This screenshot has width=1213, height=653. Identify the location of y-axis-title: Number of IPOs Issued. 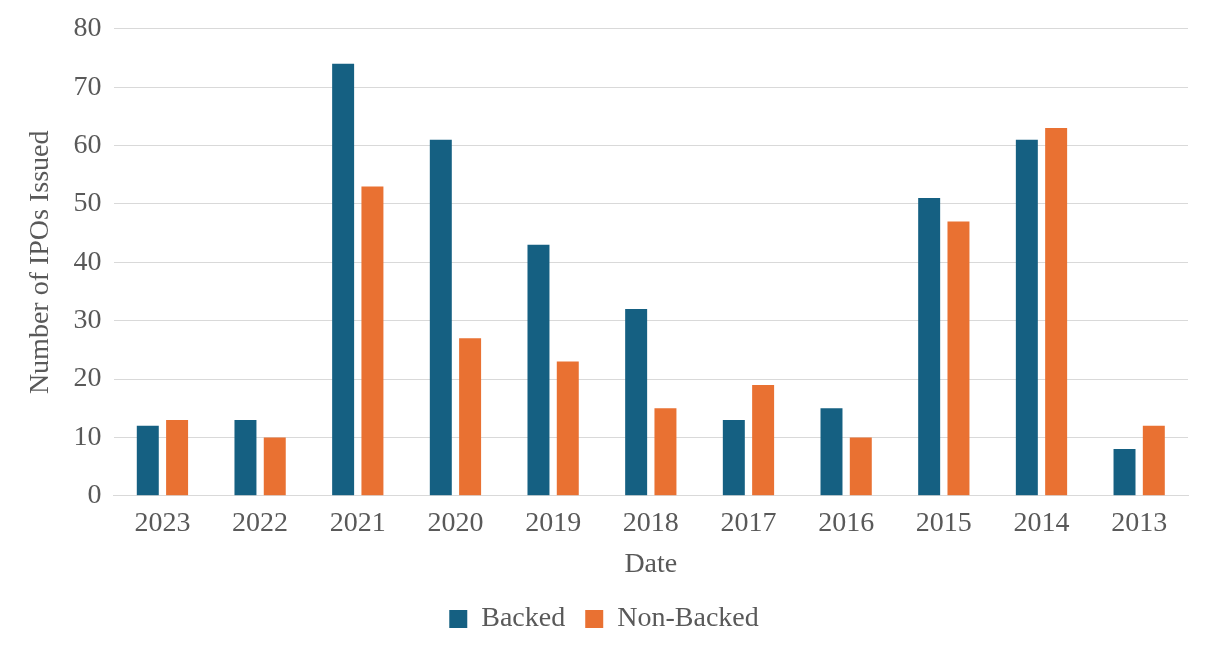
(39, 262).